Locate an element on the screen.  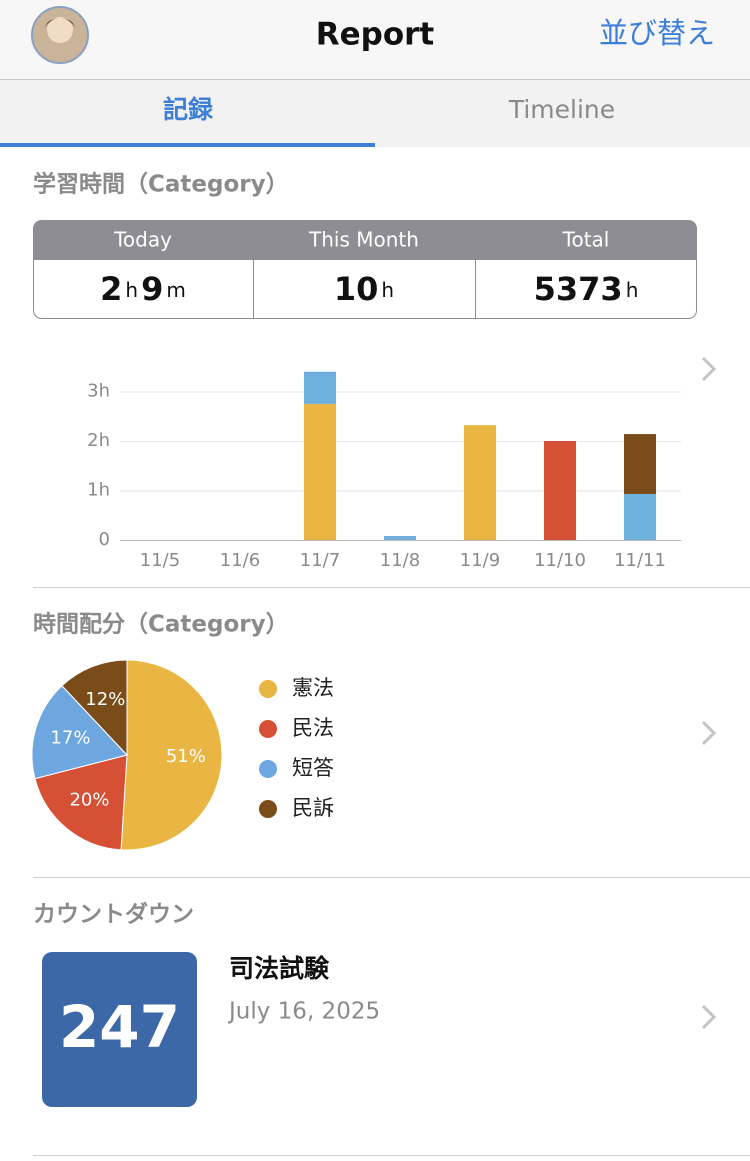
column-label: This Month is located at coordinates (363, 240).